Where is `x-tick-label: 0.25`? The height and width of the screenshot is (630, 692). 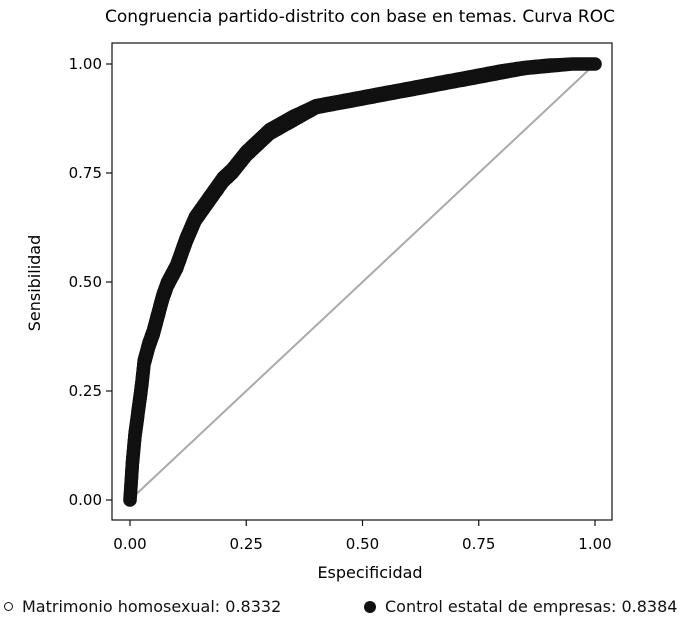
x-tick-label: 0.25 is located at coordinates (246, 544).